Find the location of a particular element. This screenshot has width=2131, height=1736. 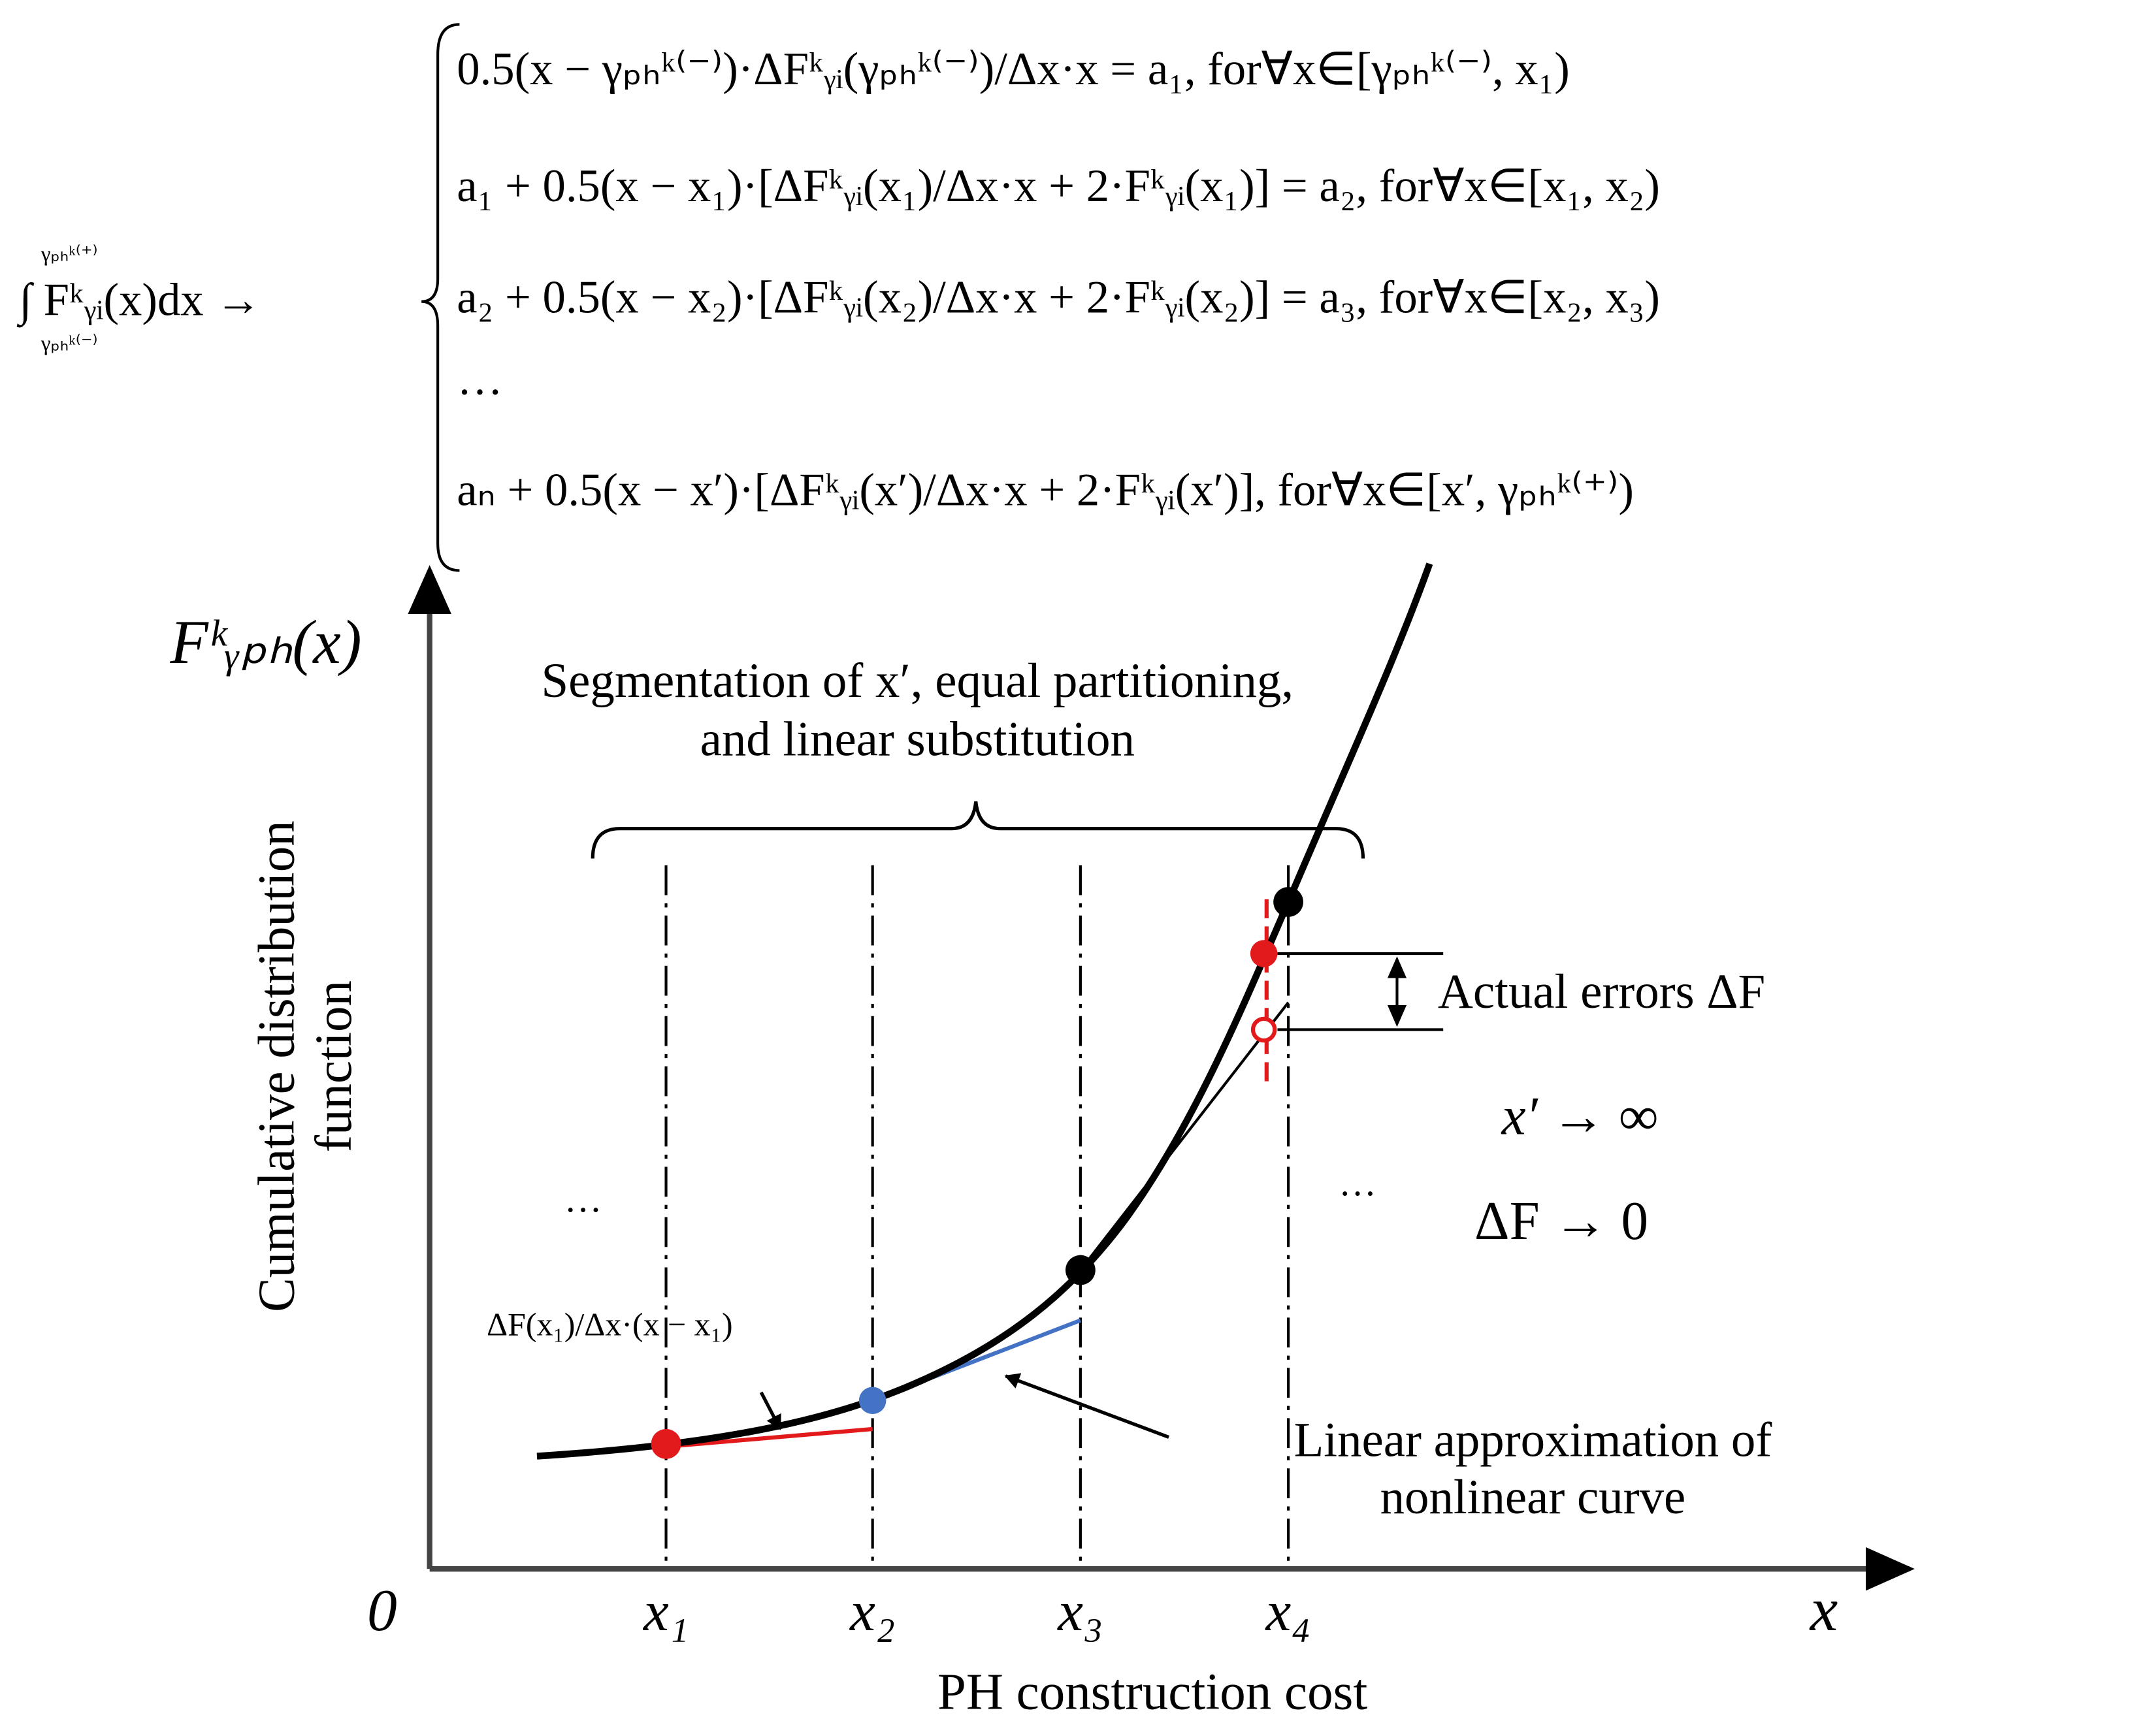

brace-label: Segmentation of x′, equal partitioning, is located at coordinates (918, 681).